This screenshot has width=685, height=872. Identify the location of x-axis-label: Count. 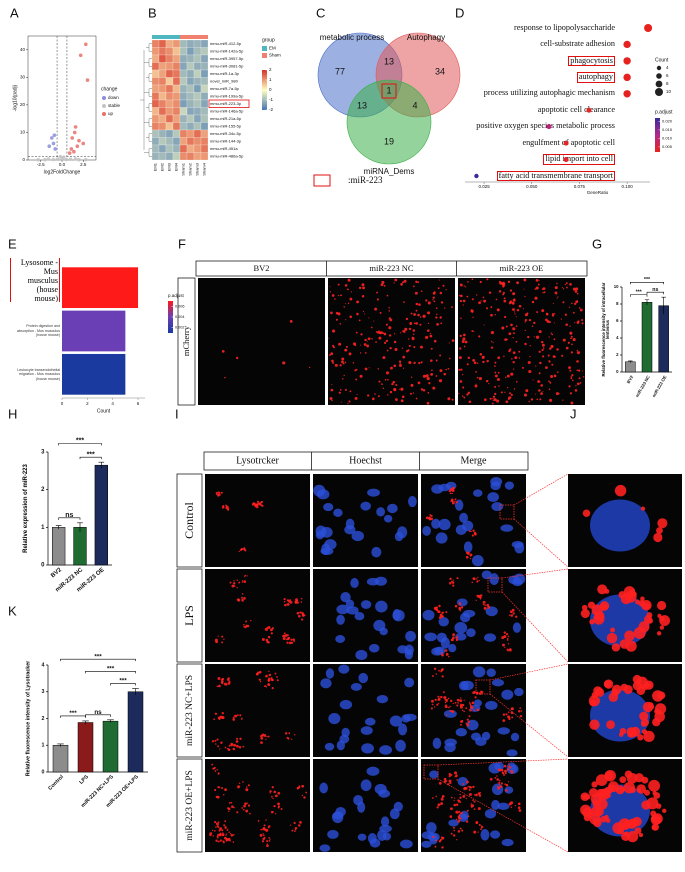
(104, 411).